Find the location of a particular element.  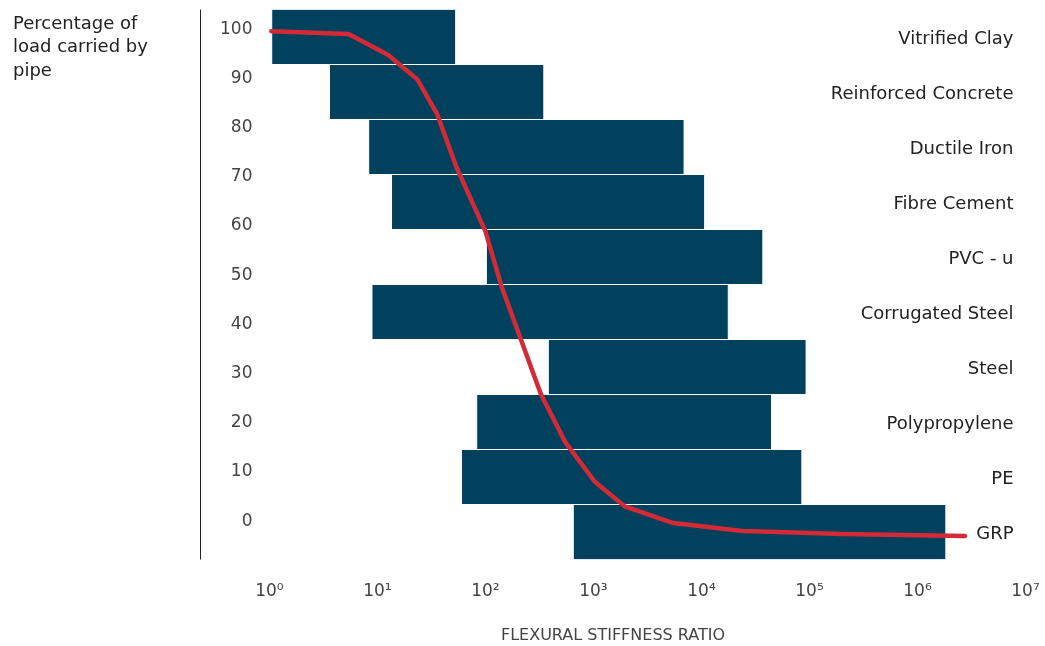

y-tick-label: 90 is located at coordinates (241, 76).